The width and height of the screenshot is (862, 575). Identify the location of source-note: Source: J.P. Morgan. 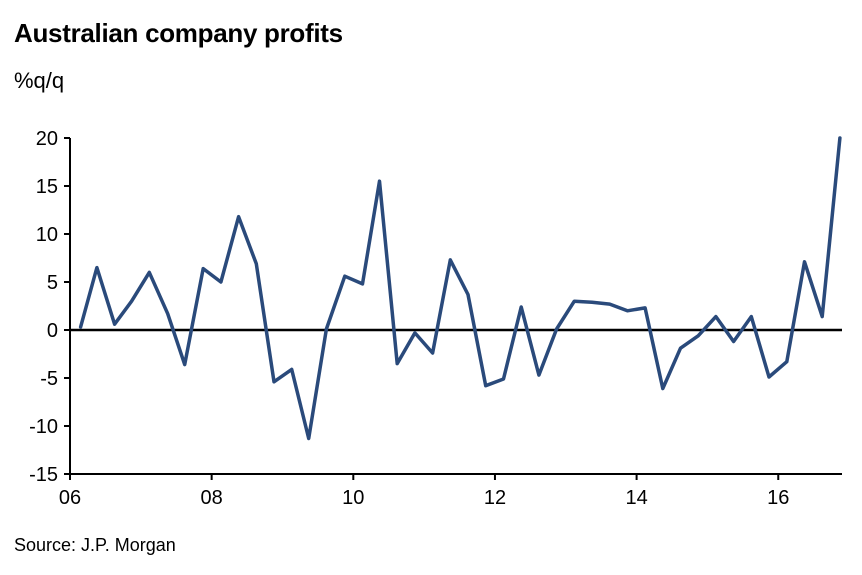
(95, 545).